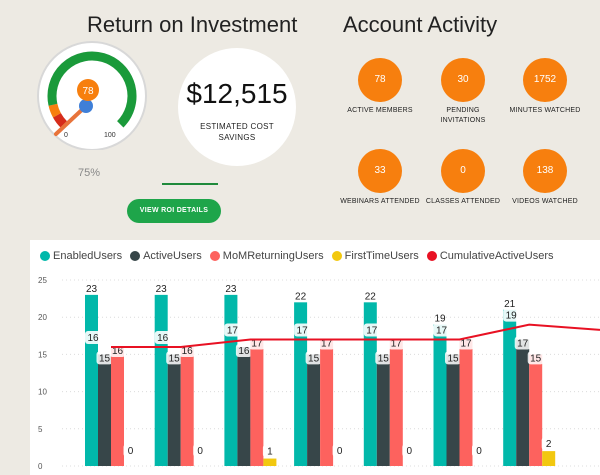  I want to click on data-label: 19, so click(440, 319).